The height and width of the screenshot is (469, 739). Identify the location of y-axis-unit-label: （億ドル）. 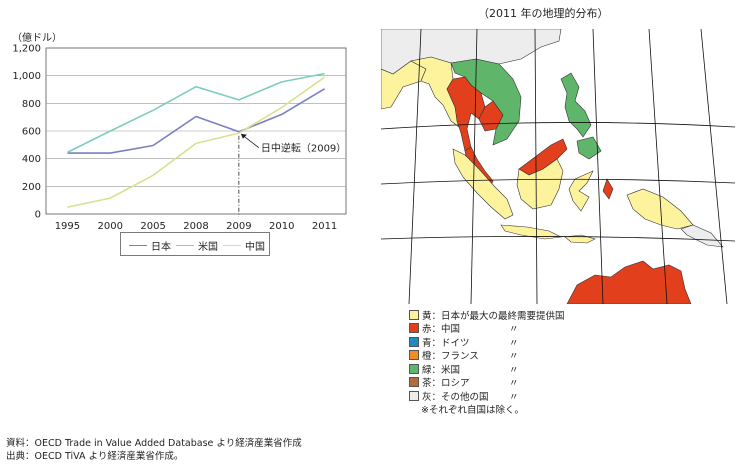
(37, 38).